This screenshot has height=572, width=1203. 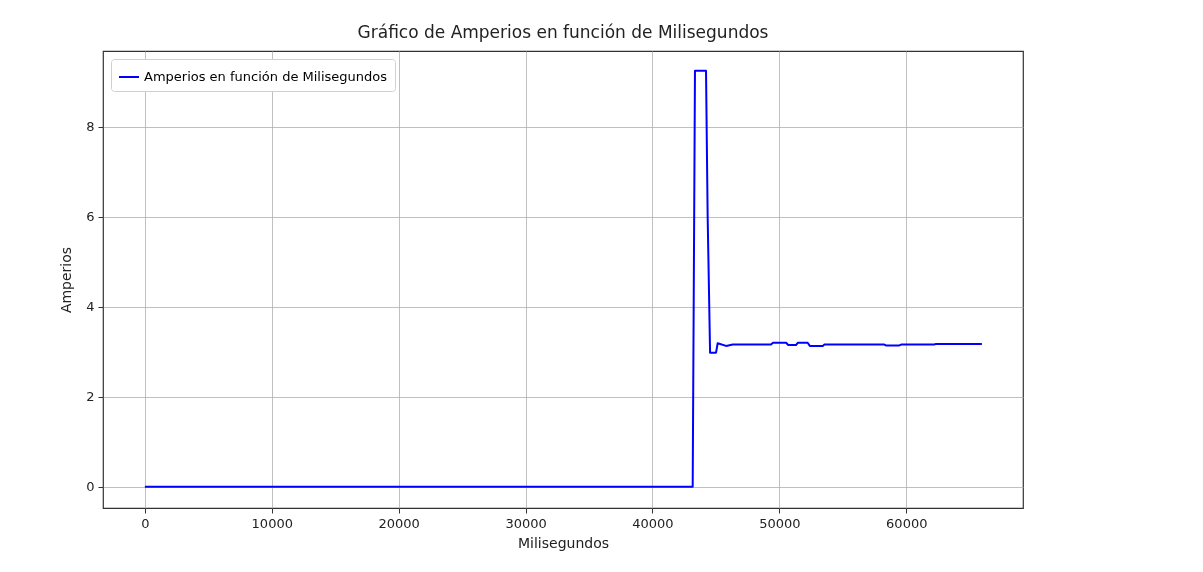 I want to click on x-tick-label: 60000, so click(x=907, y=523).